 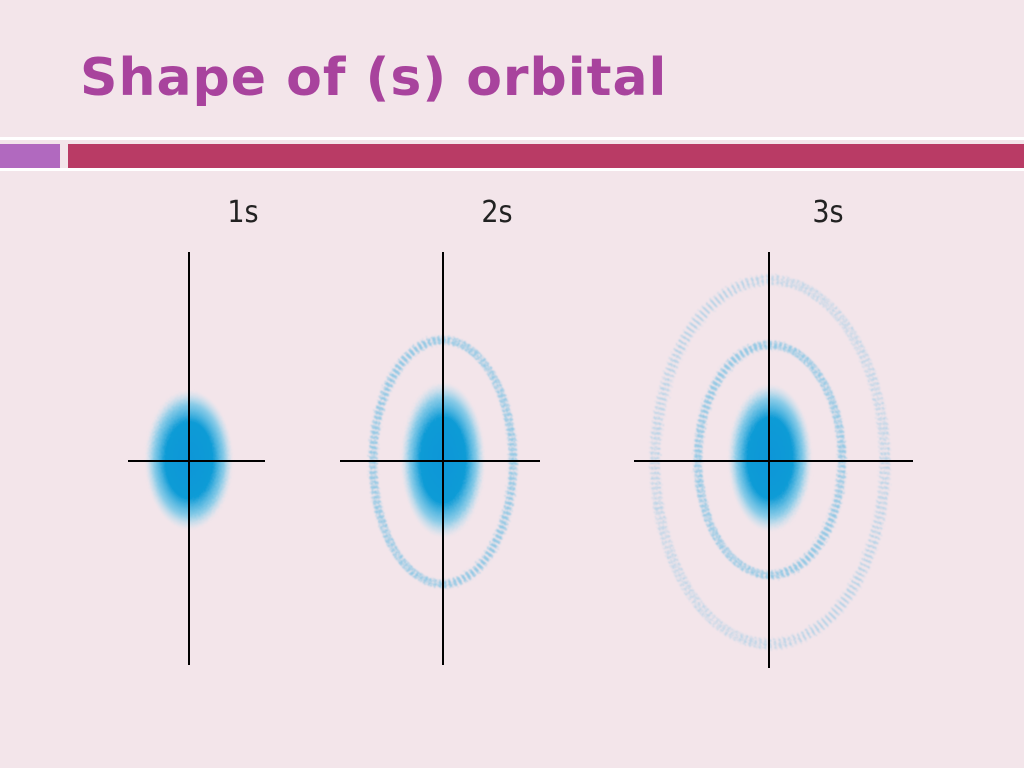 I want to click on accent-bar, so click(x=546, y=156).